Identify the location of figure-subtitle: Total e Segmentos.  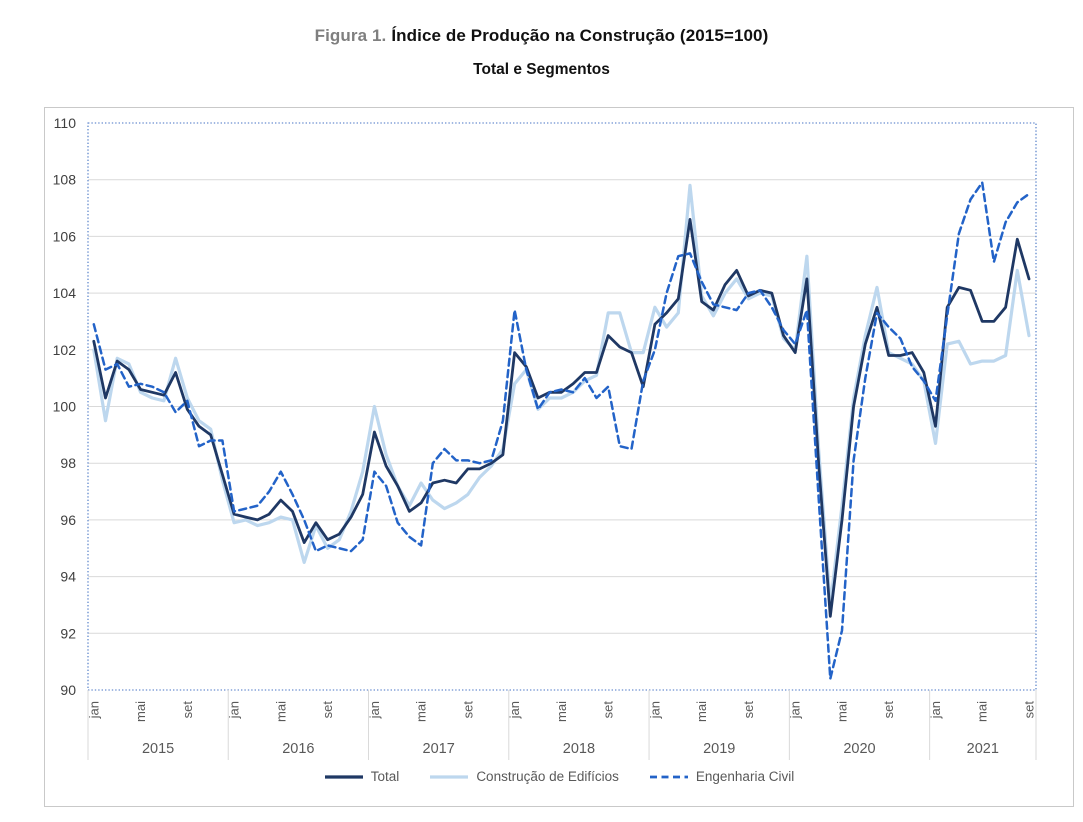
(541, 69).